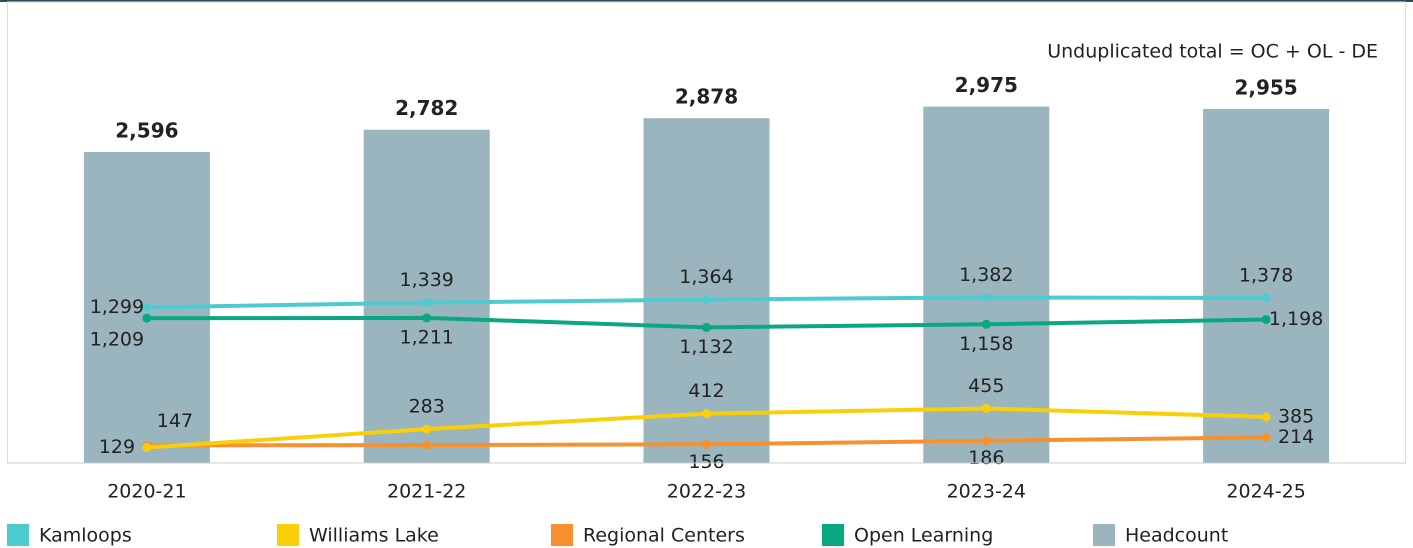 The height and width of the screenshot is (548, 1413). Describe the element at coordinates (1296, 319) in the screenshot. I see `line-value-label: 1,198` at that location.